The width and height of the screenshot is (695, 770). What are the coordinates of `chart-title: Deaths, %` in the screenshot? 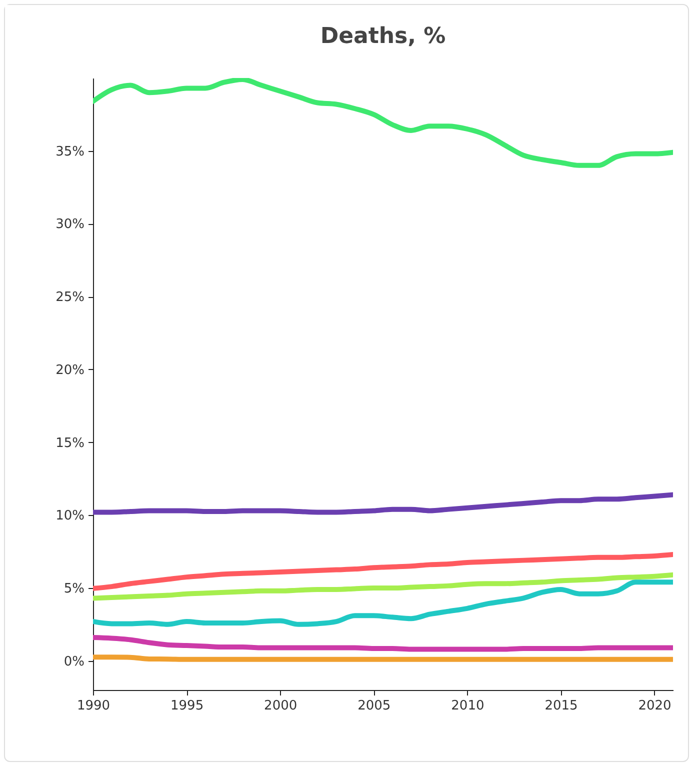 It's located at (383, 36).